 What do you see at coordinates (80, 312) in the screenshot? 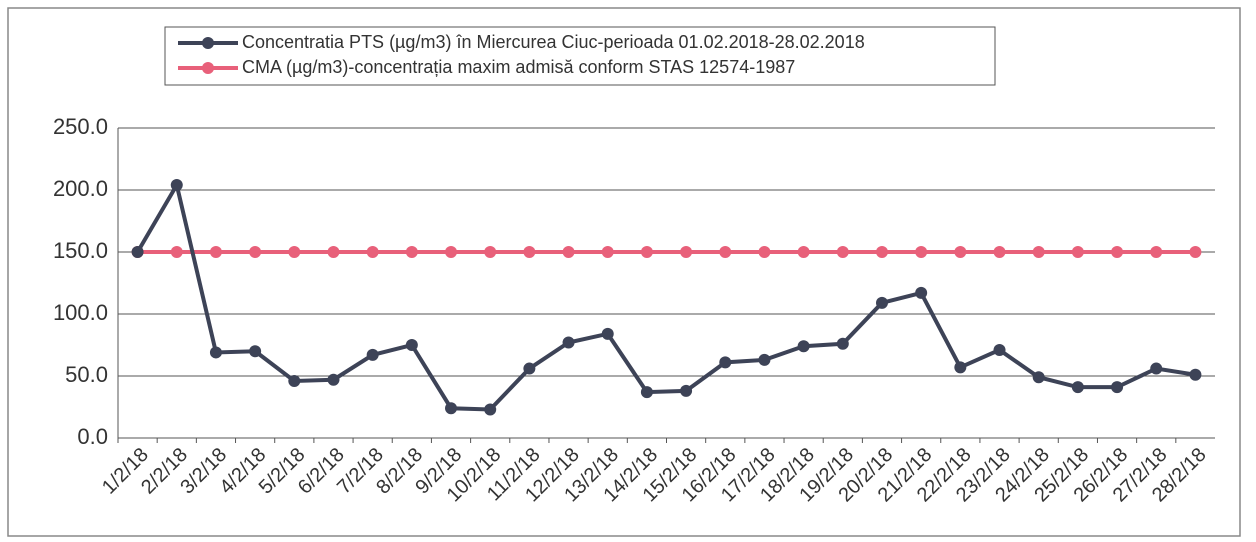
I see `y-tick-label: 100.0` at bounding box center [80, 312].